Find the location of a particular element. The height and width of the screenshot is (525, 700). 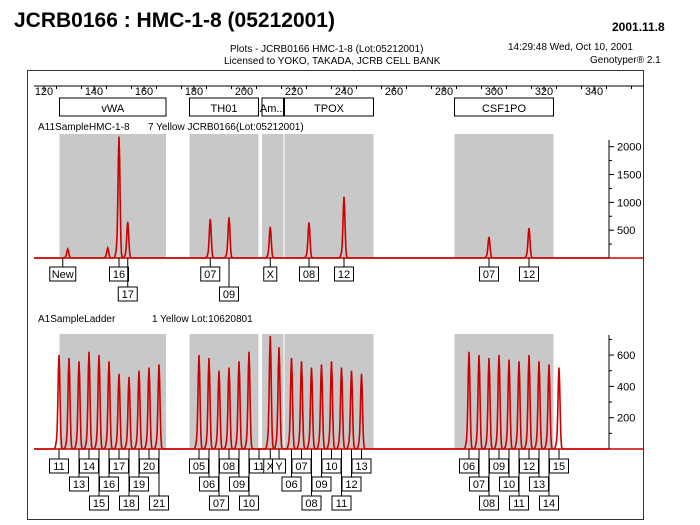

allele-call-label: 19 is located at coordinates (139, 485).